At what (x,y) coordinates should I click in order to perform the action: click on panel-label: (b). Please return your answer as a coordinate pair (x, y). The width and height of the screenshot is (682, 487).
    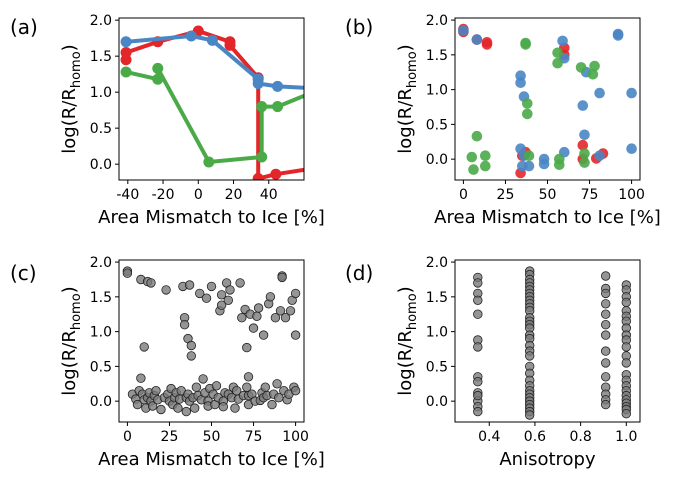
    Looking at the image, I should click on (359, 27).